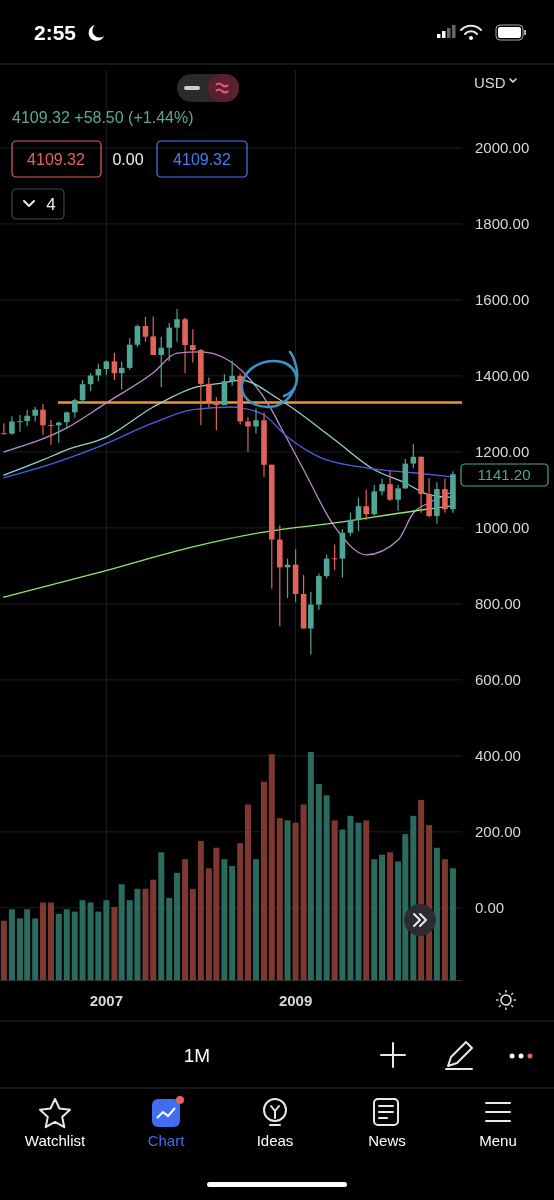  What do you see at coordinates (197, 1055) in the screenshot?
I see `text: 1M` at bounding box center [197, 1055].